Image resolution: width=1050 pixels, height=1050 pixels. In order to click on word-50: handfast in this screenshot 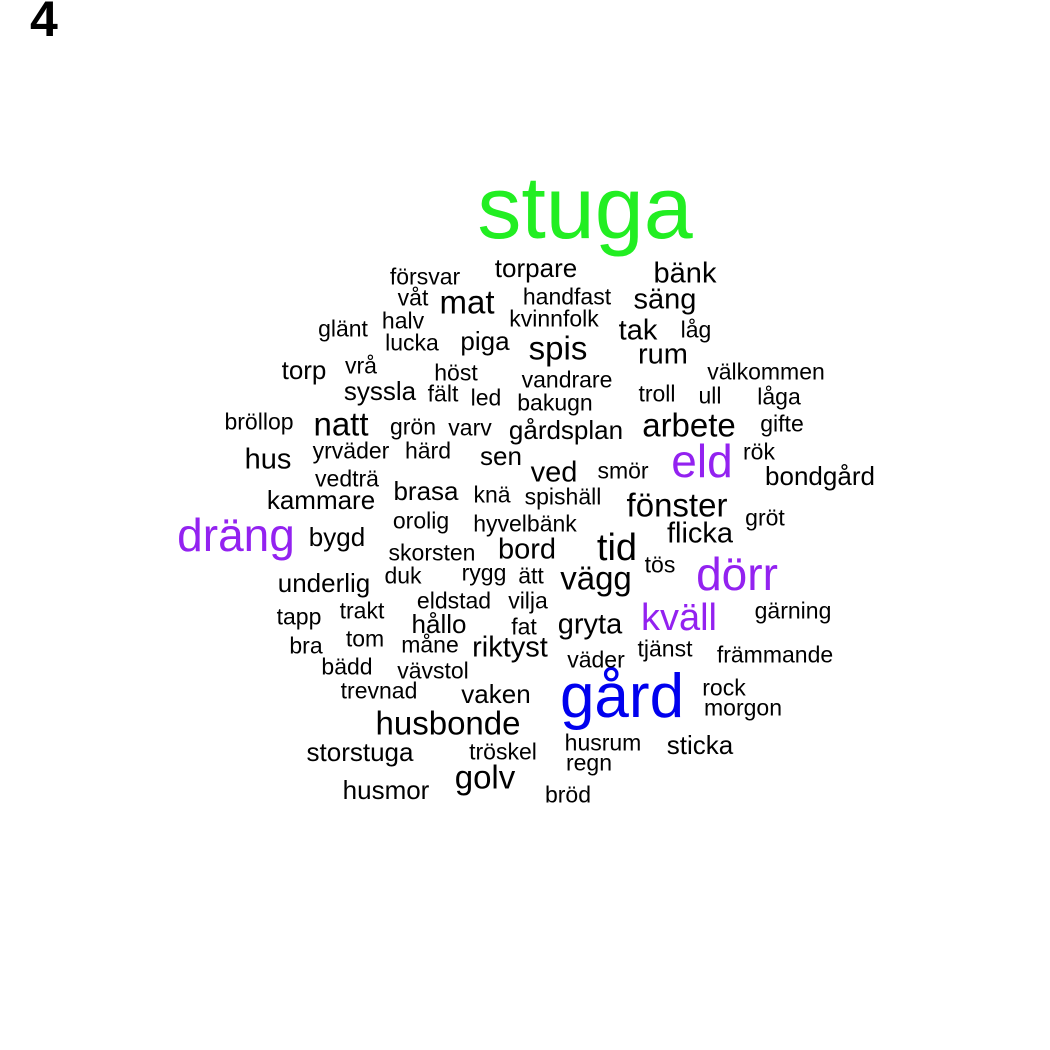, I will do `click(567, 296)`.